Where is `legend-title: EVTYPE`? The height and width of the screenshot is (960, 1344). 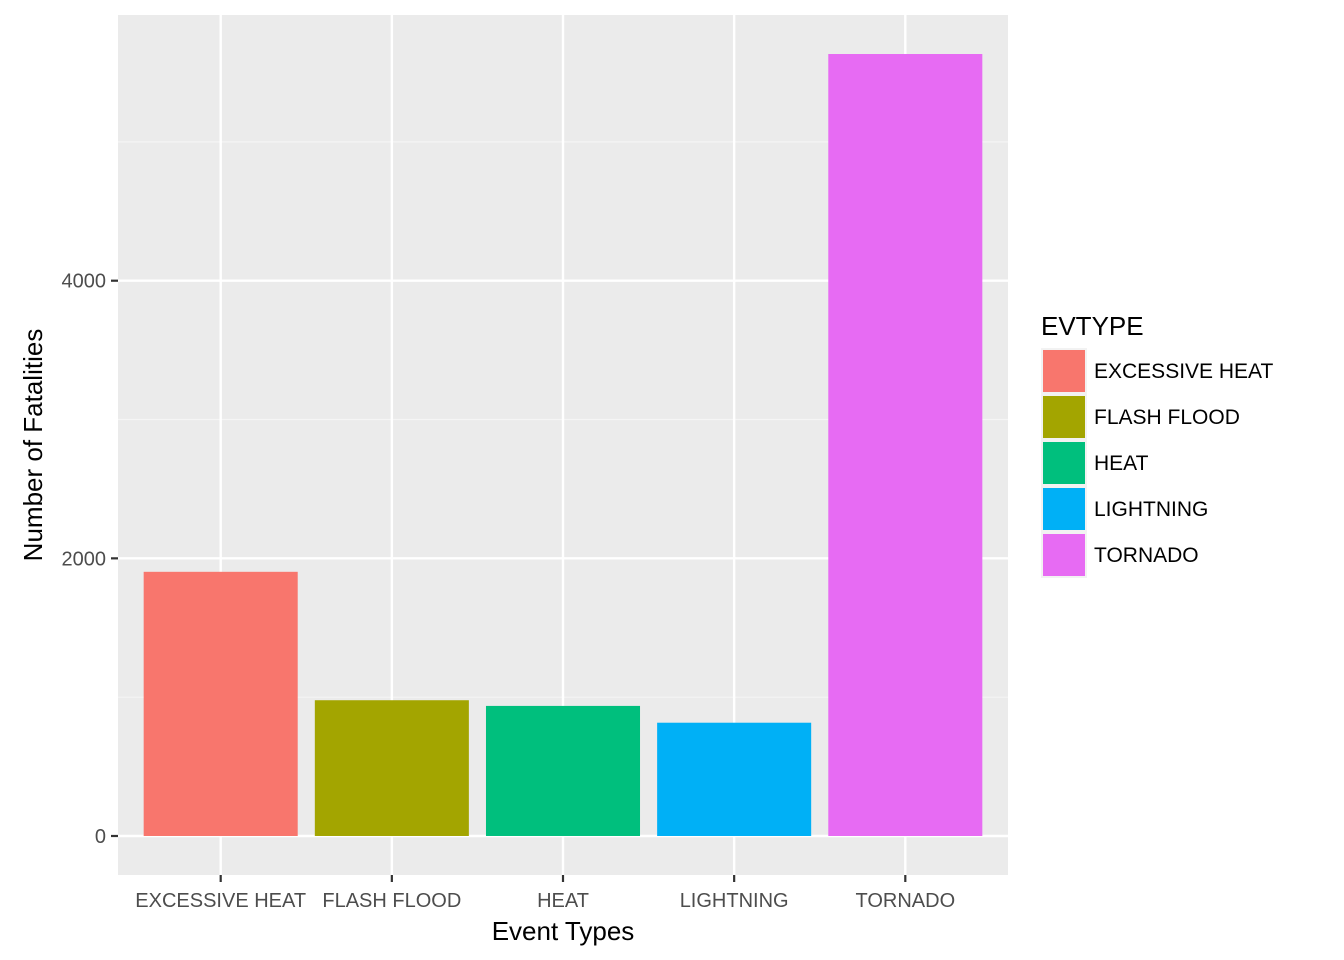
legend-title: EVTYPE is located at coordinates (1092, 326).